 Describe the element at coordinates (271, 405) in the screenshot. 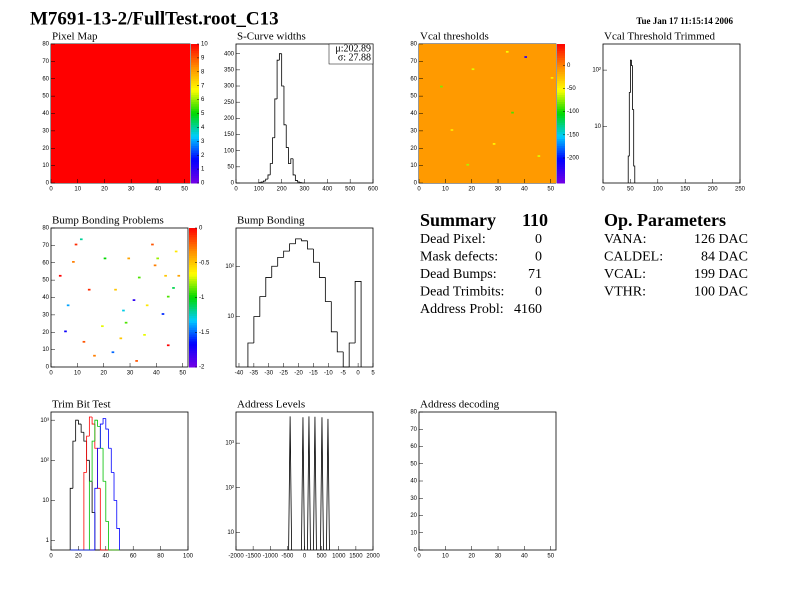

I see `panel-title: Address Levels` at that location.